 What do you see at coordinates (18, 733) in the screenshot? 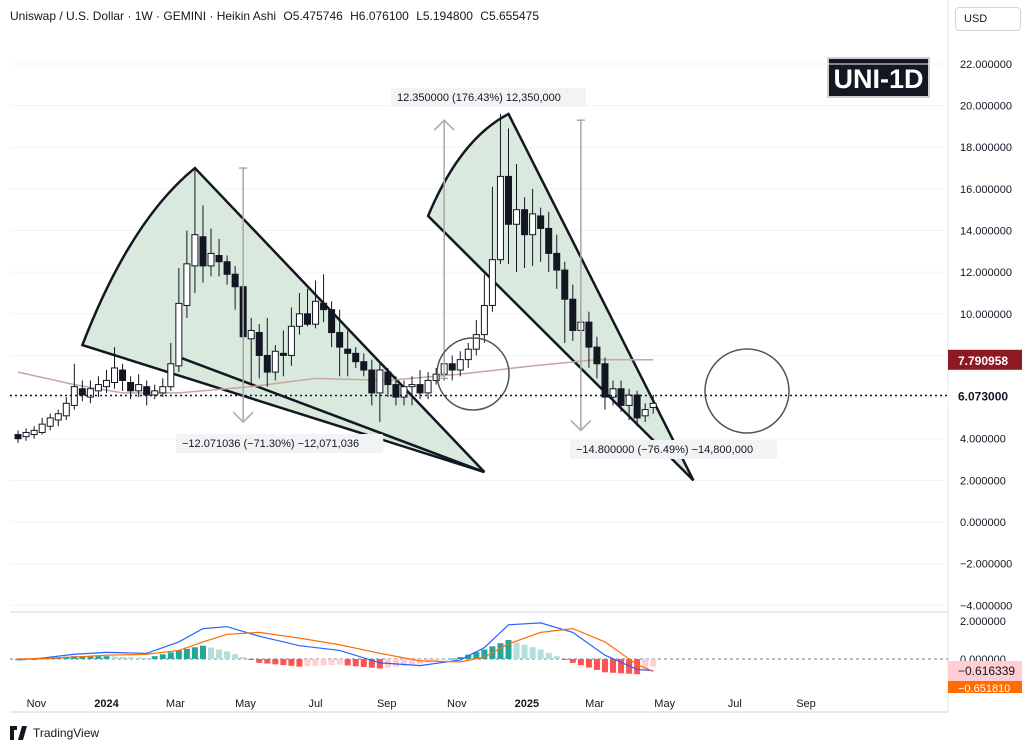
I see `tradingview-logo-icon` at bounding box center [18, 733].